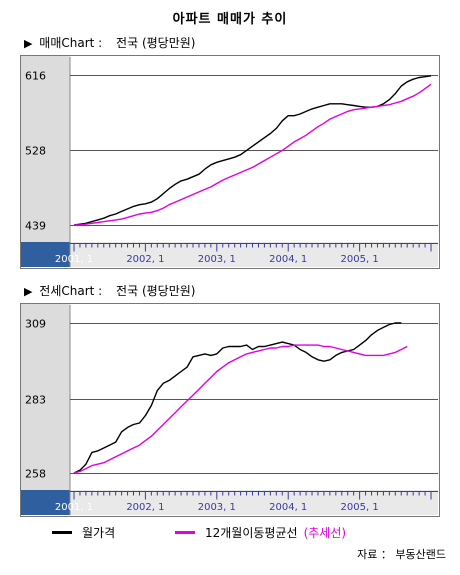 The height and width of the screenshot is (575, 460). Describe the element at coordinates (35, 474) in the screenshot. I see `y-tick-label: 258` at that location.